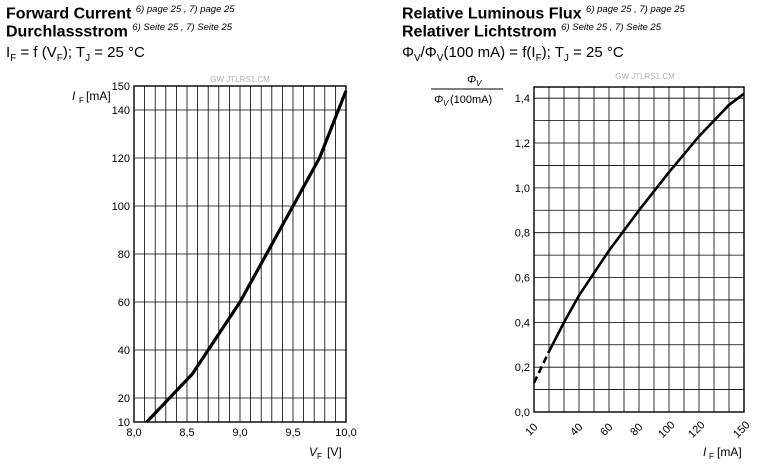  What do you see at coordinates (69, 14) in the screenshot?
I see `left-title-en: Forward Current` at bounding box center [69, 14].